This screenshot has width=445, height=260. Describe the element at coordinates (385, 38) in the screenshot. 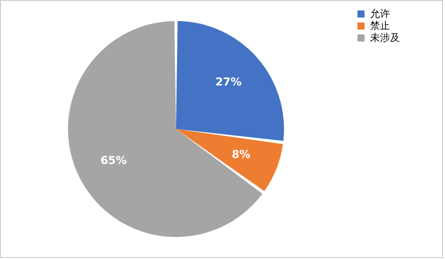

I see `legend-label: 未涉及` at that location.